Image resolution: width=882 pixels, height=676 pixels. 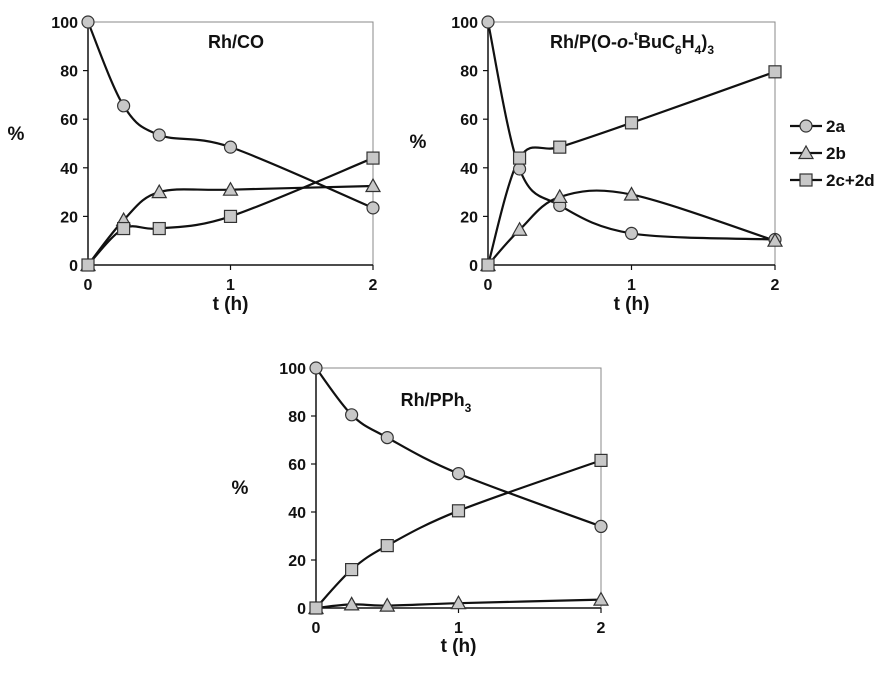 What do you see at coordinates (632, 43) in the screenshot?
I see `panel-title: Rh/P(O-o-tBuC6H4)3` at bounding box center [632, 43].